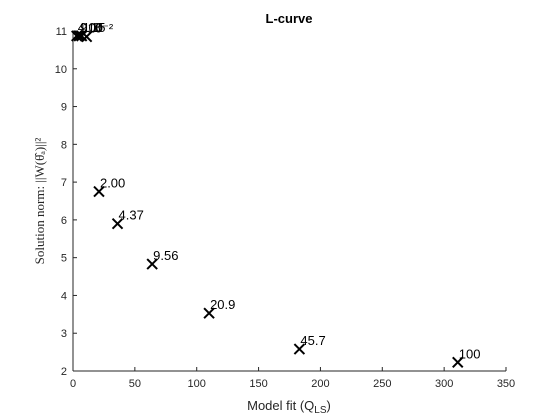  Describe the element at coordinates (131, 215) in the screenshot. I see `data-point-label: 4.37` at that location.